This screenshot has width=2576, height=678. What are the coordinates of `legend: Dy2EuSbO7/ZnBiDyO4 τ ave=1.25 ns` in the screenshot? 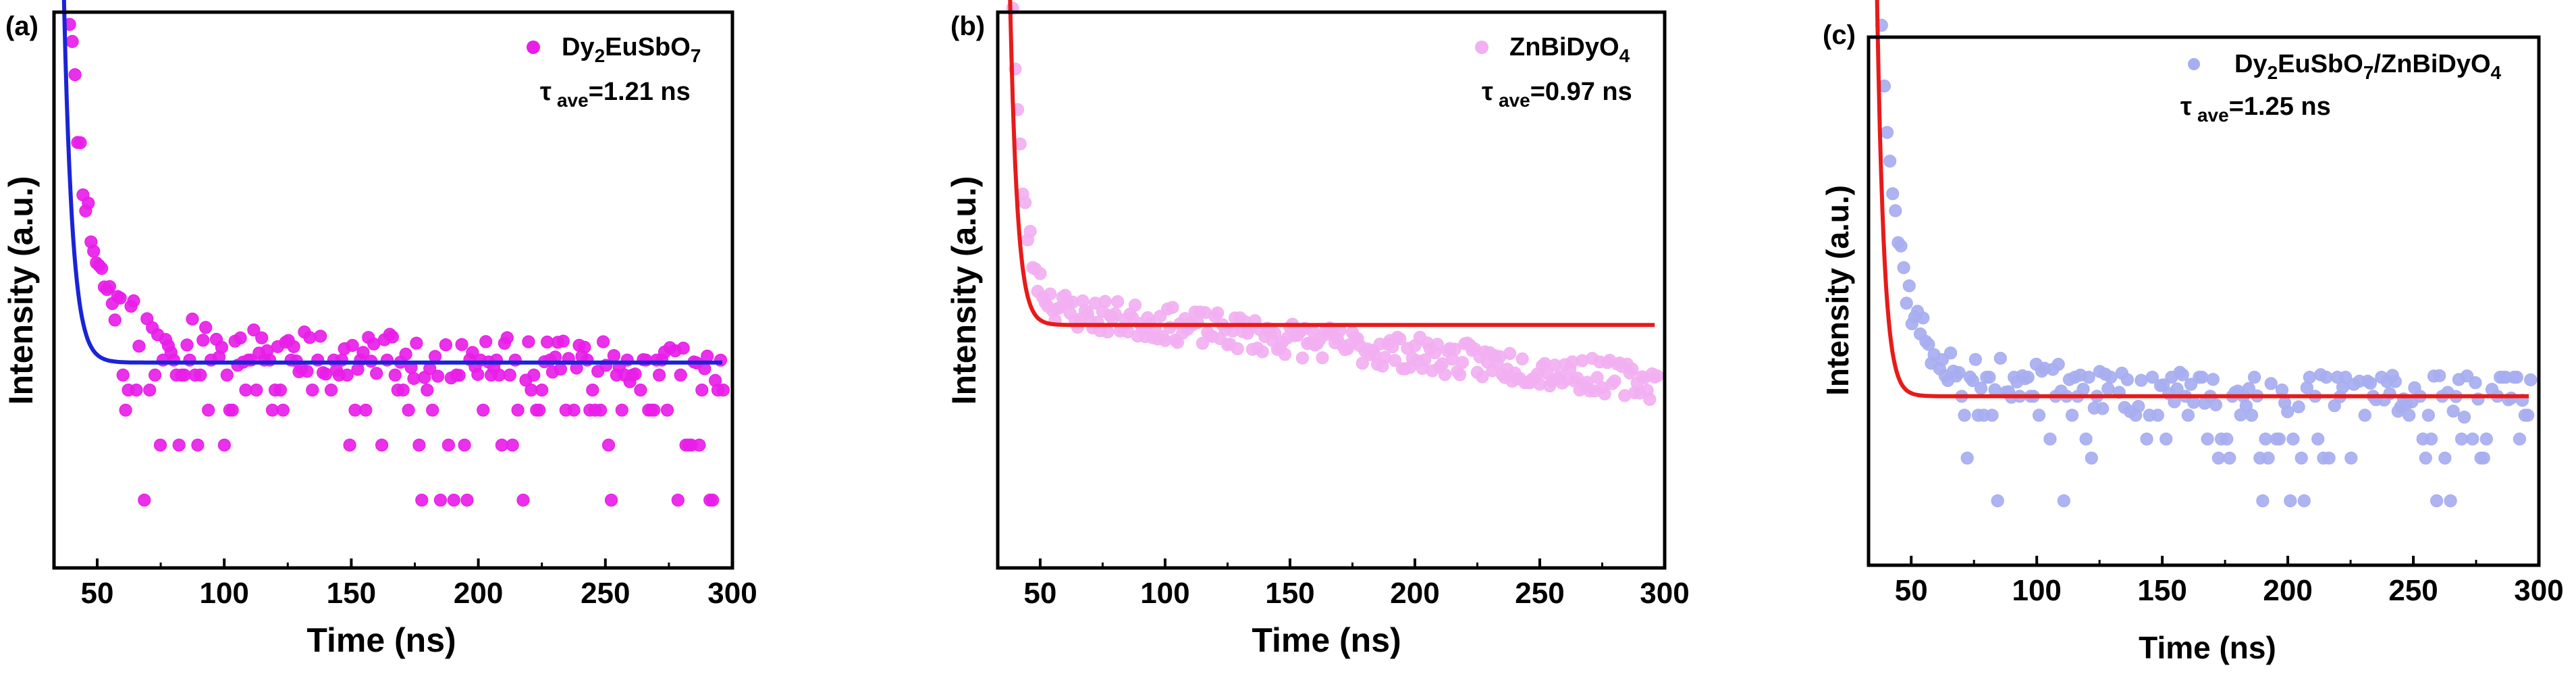 It's located at (2341, 88).